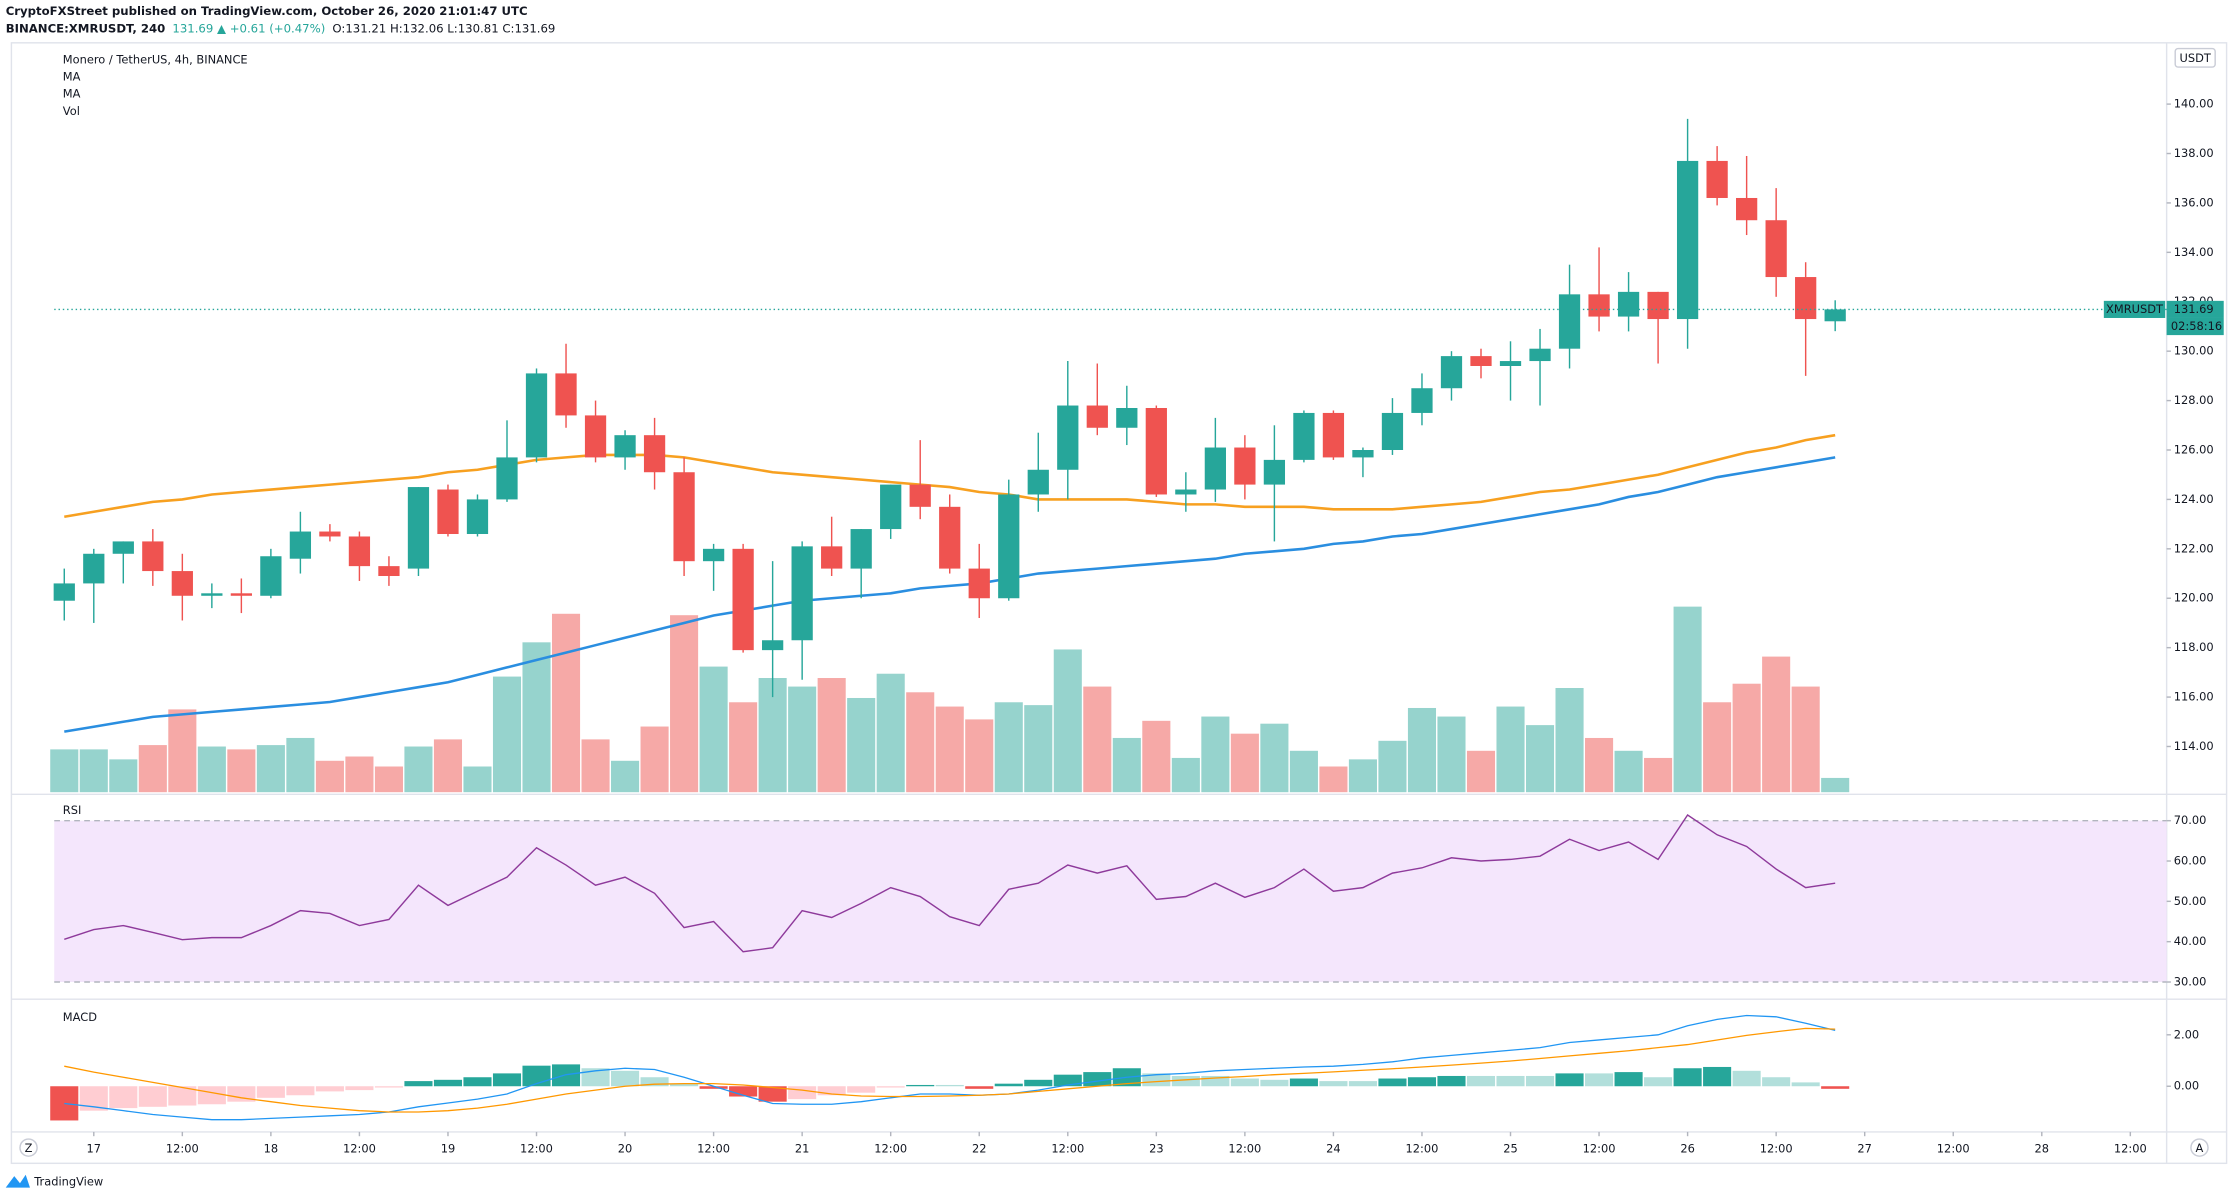 The width and height of the screenshot is (2238, 1201). I want to click on x-tick-label: 27, so click(1864, 1149).